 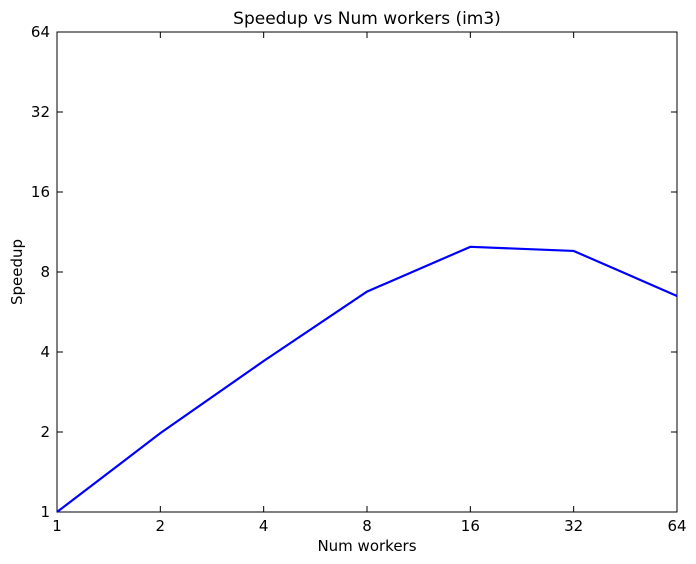 I want to click on x-tick-label: 2, so click(x=161, y=526).